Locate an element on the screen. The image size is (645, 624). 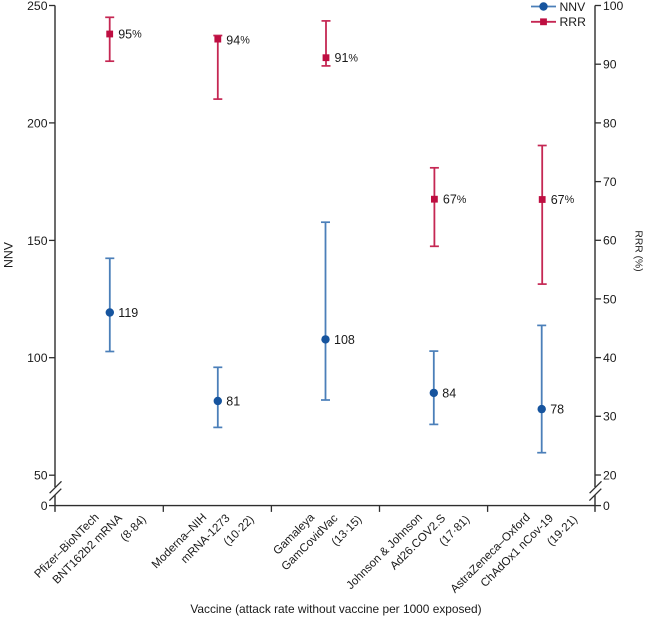
svg-text: 90 is located at coordinates (610, 65).